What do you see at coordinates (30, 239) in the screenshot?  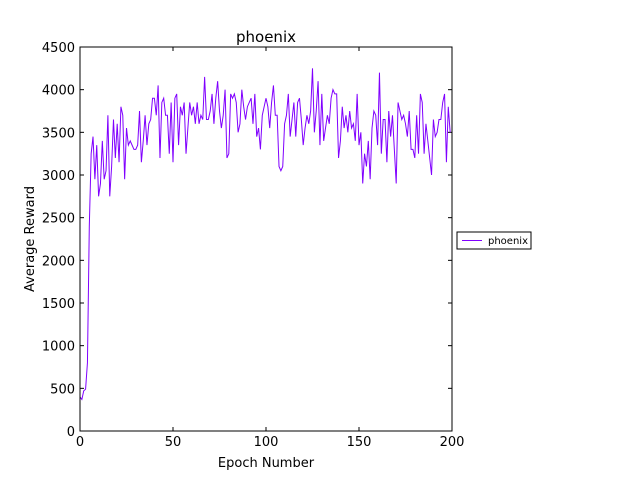 I see `y-axis-label: Average Reward` at bounding box center [30, 239].